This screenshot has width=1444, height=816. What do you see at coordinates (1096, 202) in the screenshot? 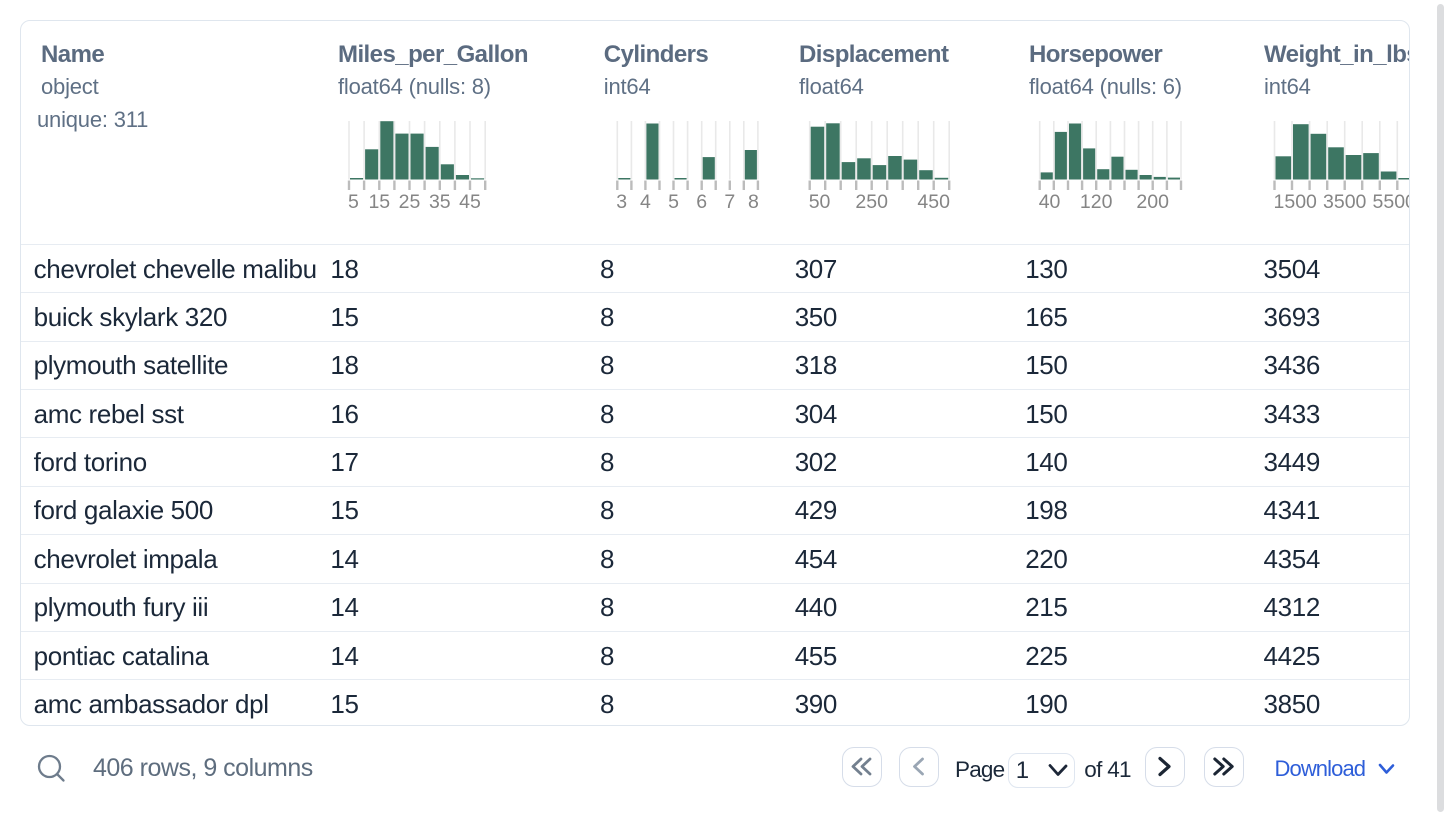
I see `svg-text: 120` at bounding box center [1096, 202].